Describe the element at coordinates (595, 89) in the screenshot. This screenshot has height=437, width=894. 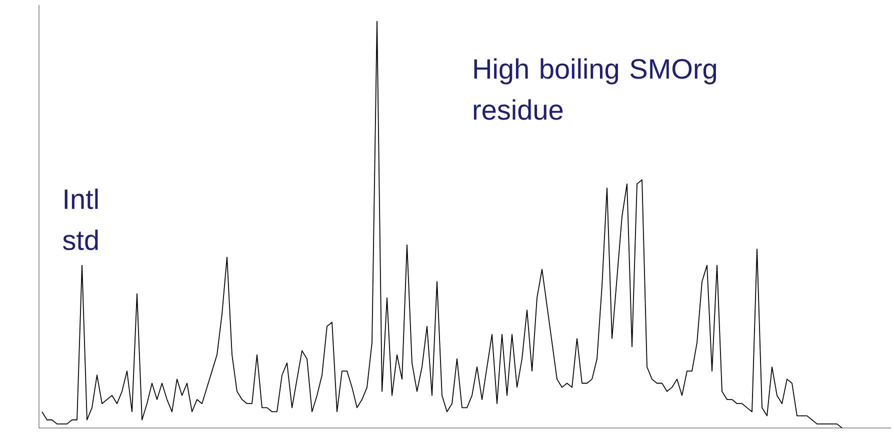
I see `annotation: High boiling SMOrg residue` at that location.